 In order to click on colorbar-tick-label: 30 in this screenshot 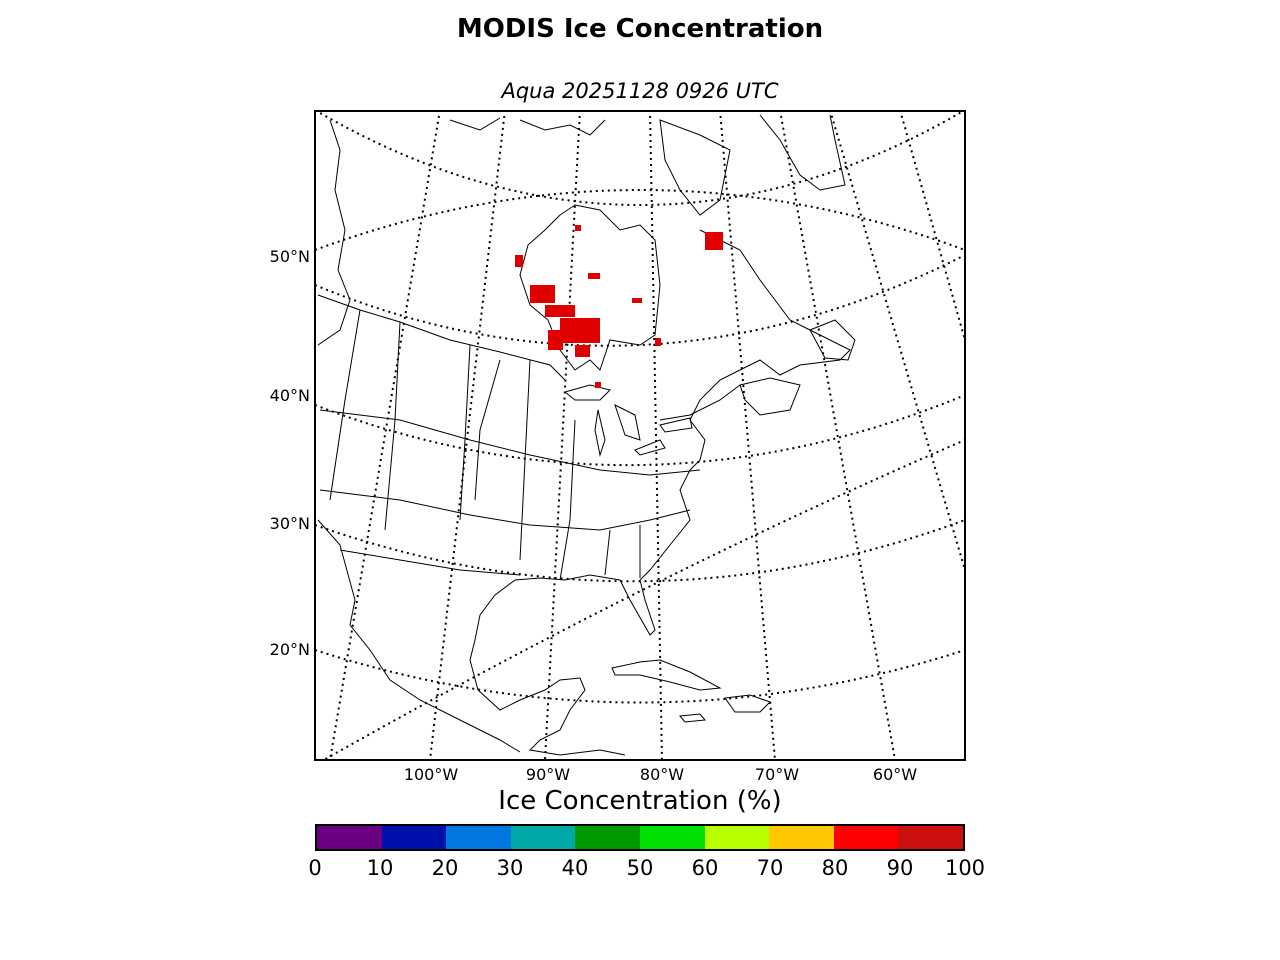, I will do `click(510, 868)`.